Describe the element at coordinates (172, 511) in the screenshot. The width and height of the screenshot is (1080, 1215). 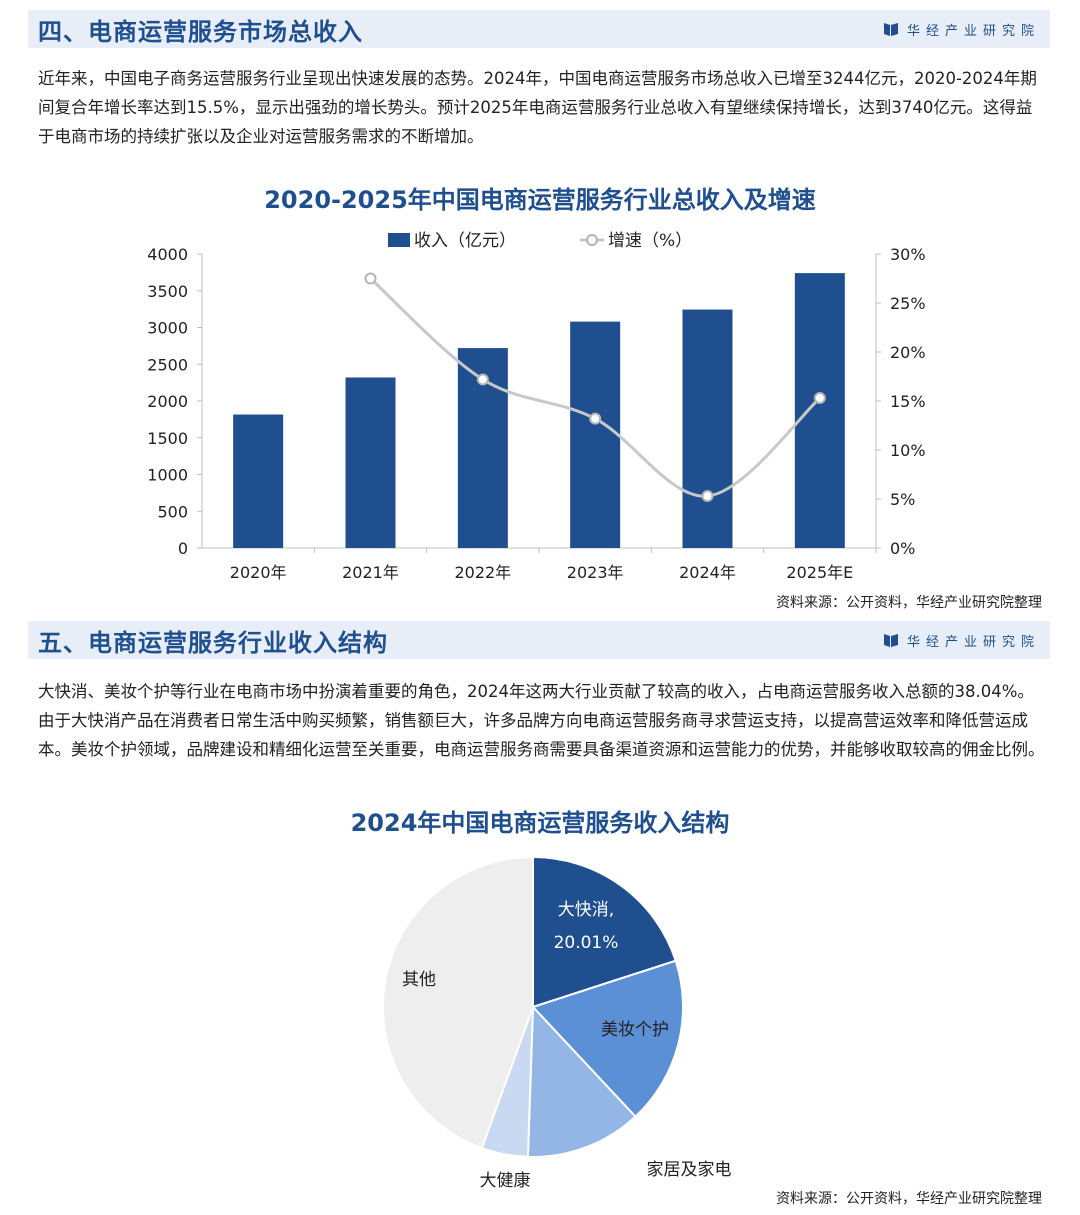
I see `y-tick-label: 500` at that location.